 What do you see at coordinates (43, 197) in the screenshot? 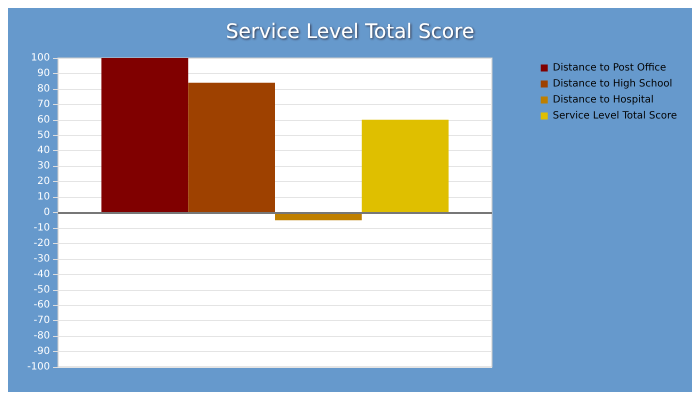
I see `y-tick-label: 10` at bounding box center [43, 197].